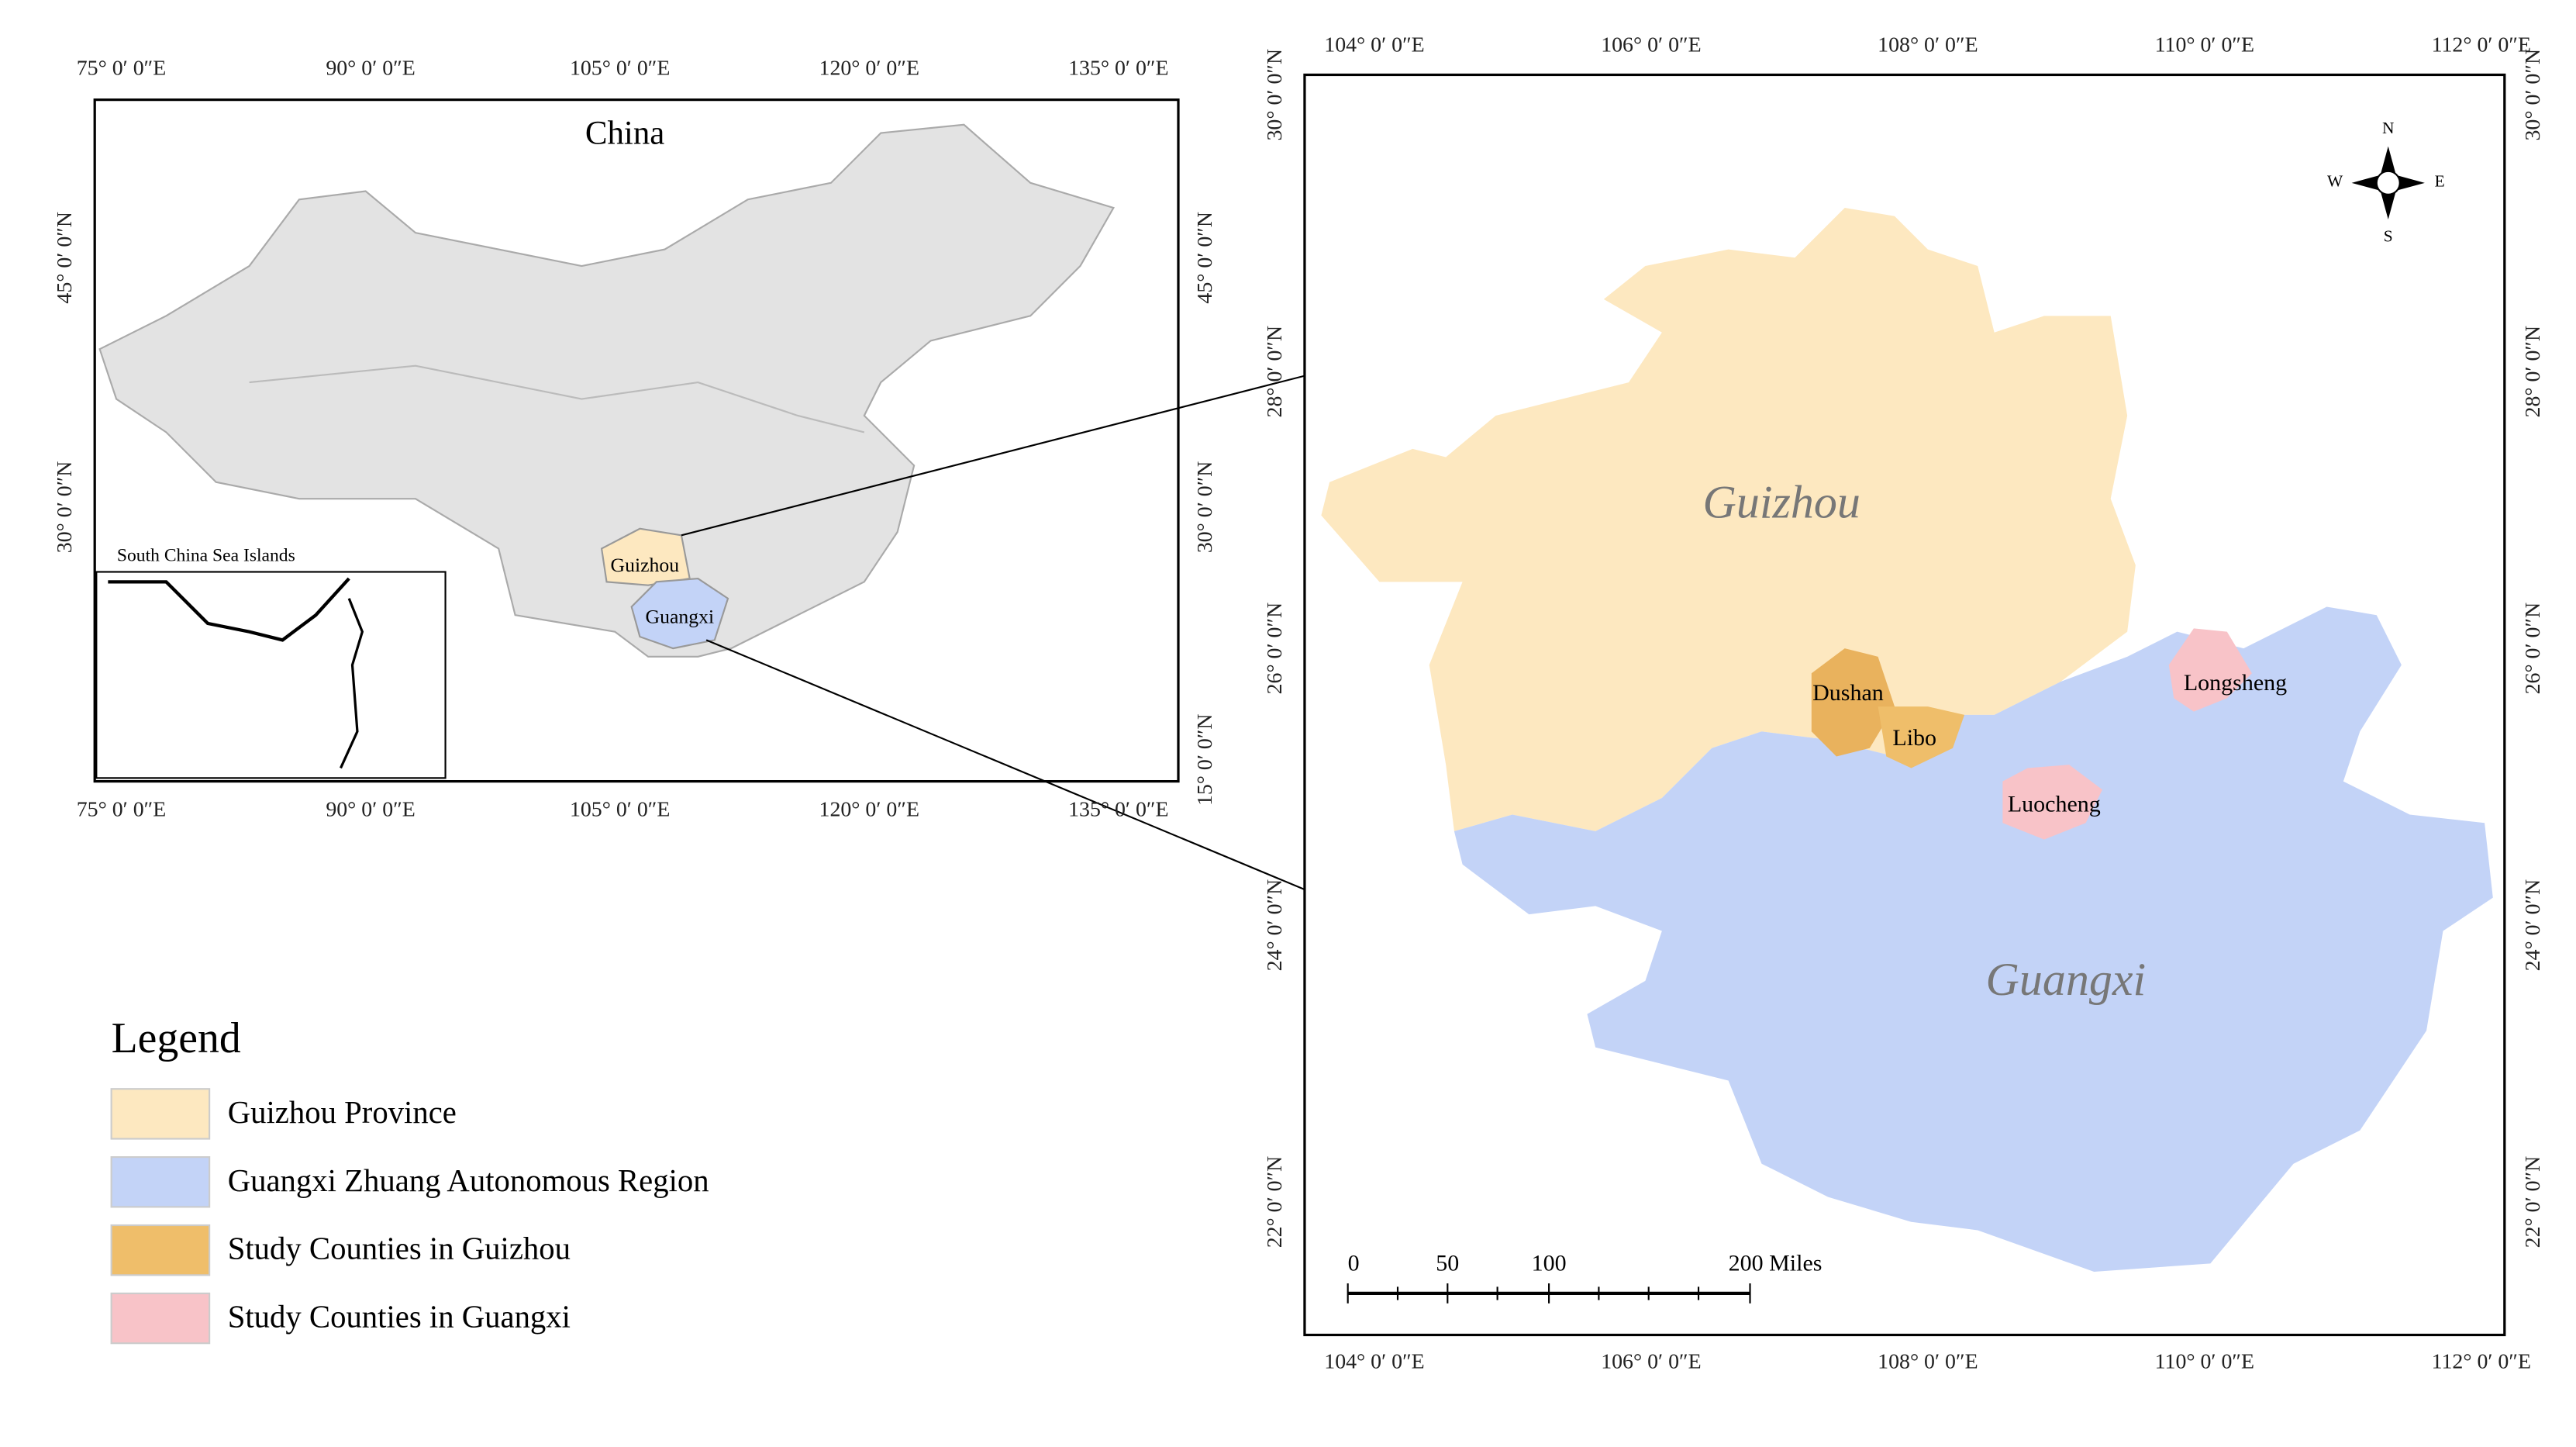  I want to click on province-label: Guizhou, so click(645, 565).